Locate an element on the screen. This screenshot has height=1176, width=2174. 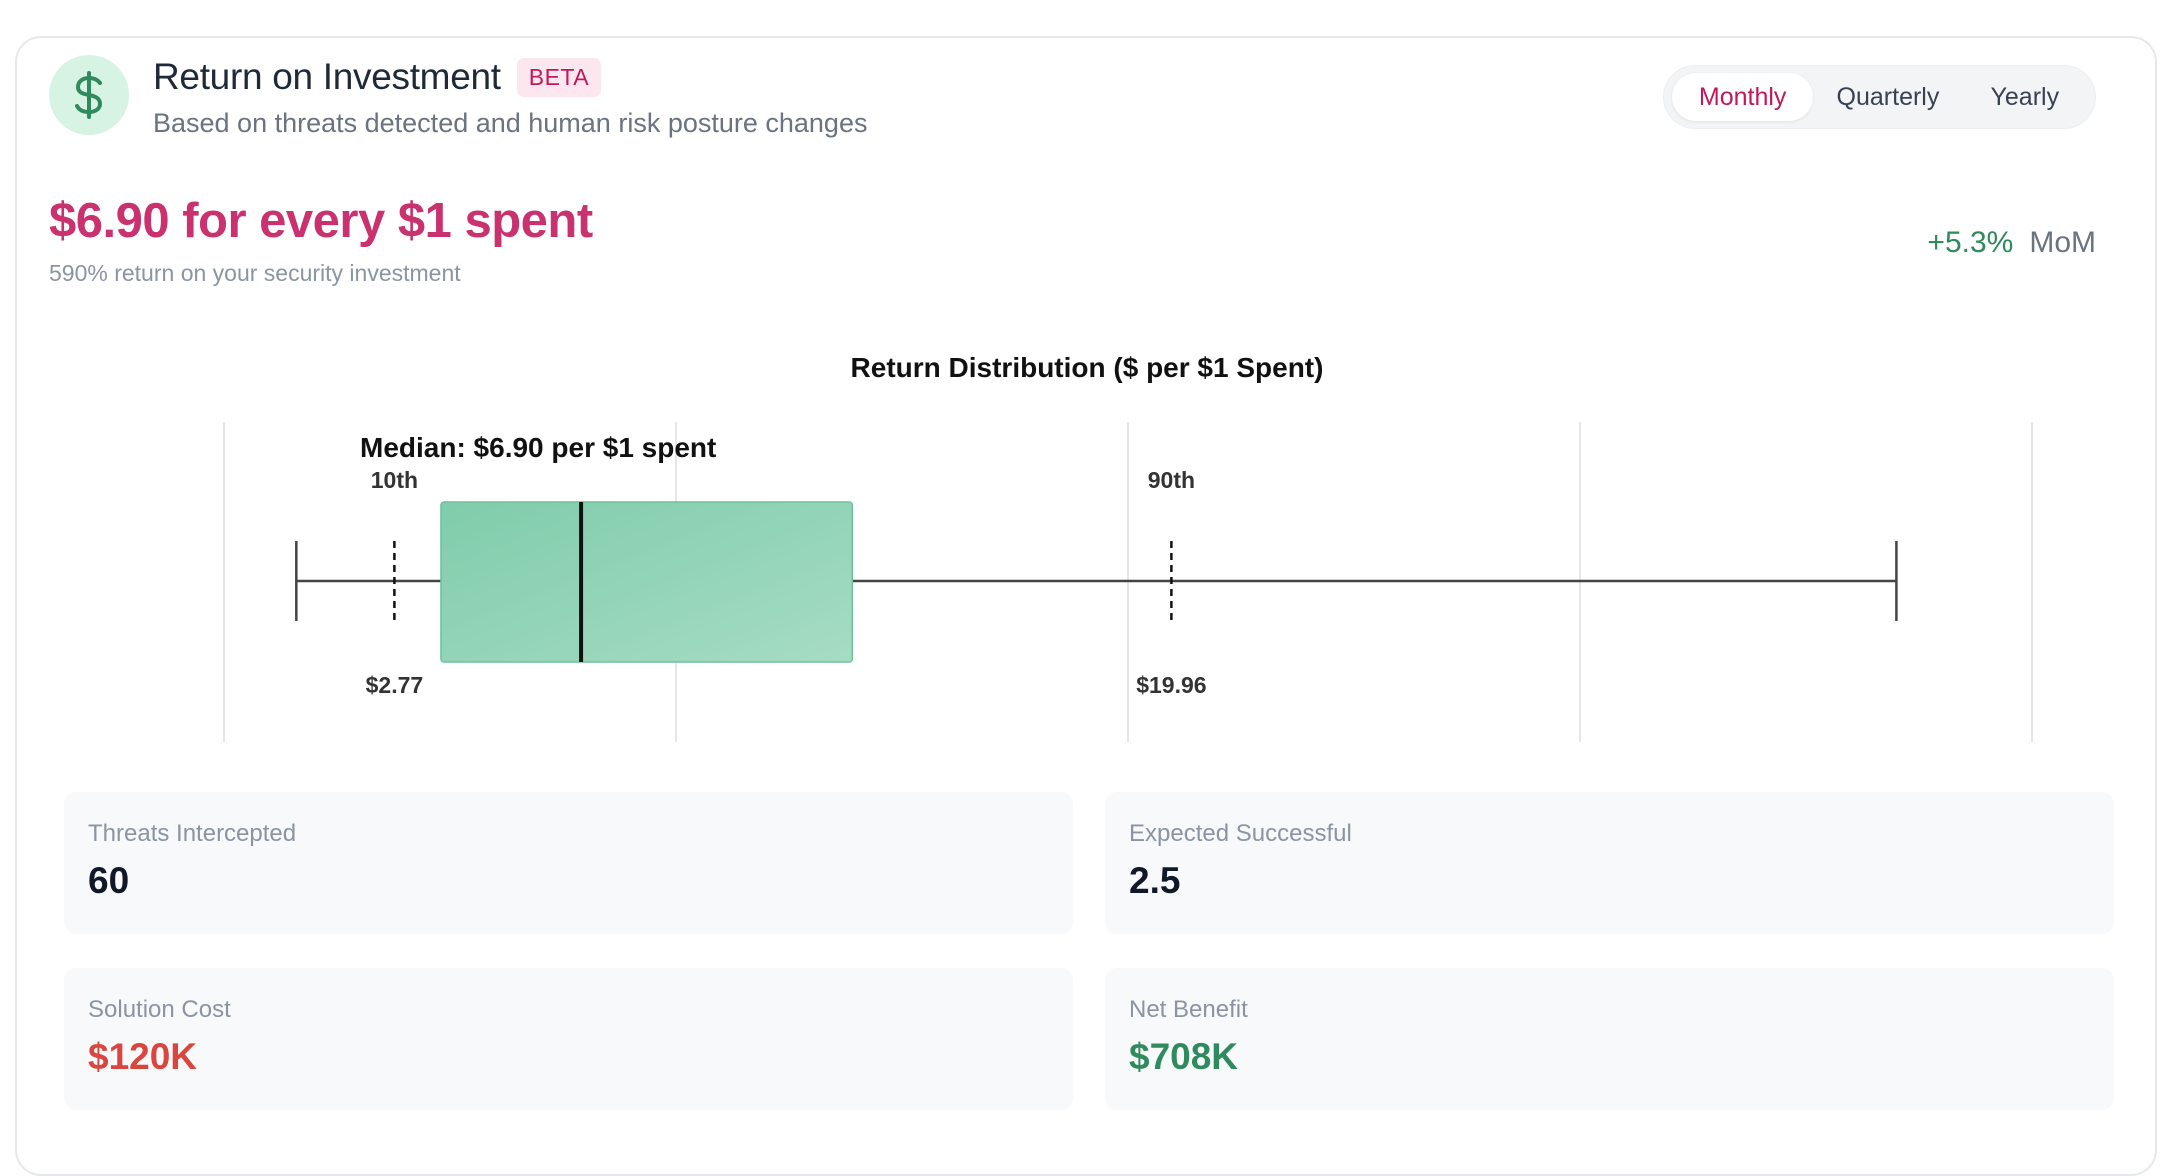
p90-value-label: $19.96 is located at coordinates (1171, 685).